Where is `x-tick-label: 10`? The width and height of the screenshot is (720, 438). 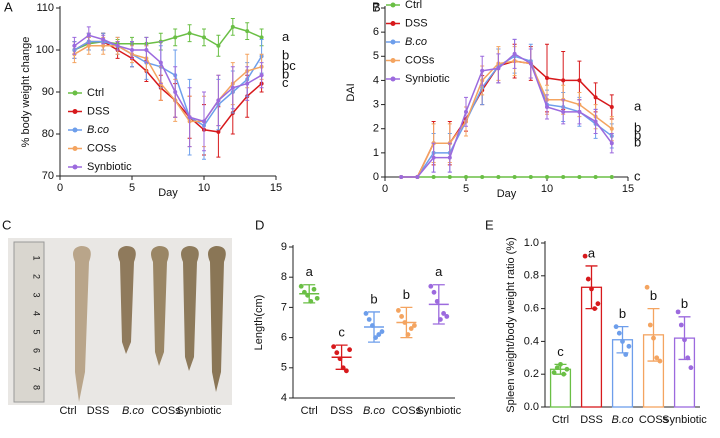
x-tick-label: 10 is located at coordinates (547, 189).